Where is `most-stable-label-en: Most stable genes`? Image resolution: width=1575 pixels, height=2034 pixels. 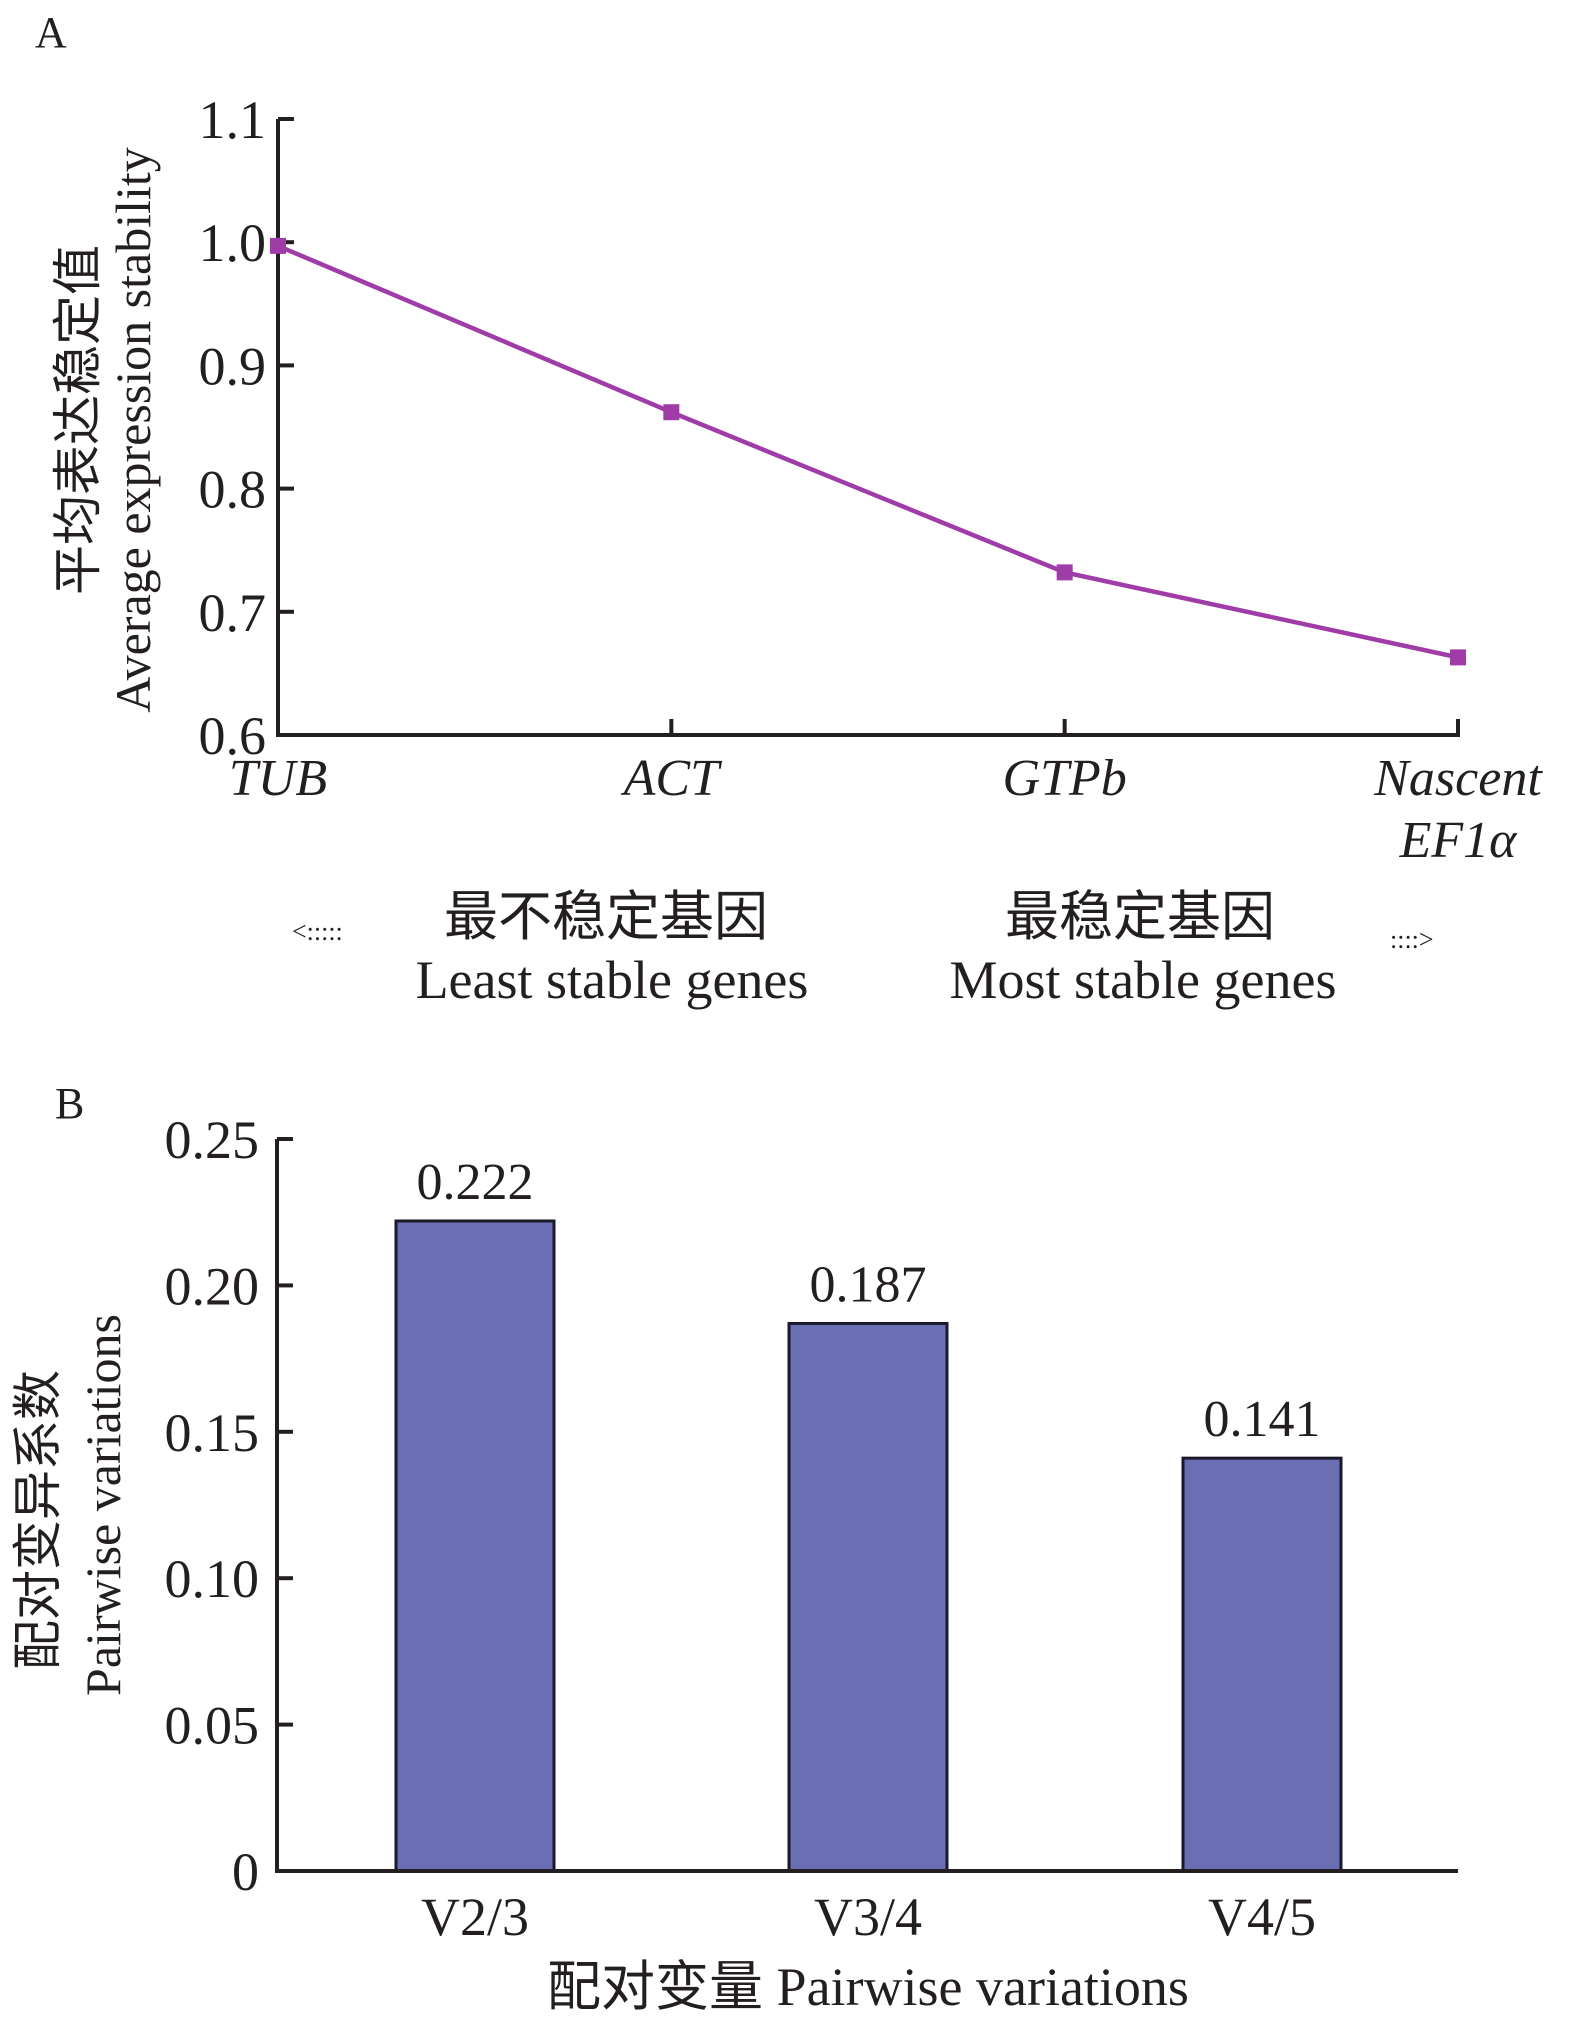 most-stable-label-en: Most stable genes is located at coordinates (1143, 980).